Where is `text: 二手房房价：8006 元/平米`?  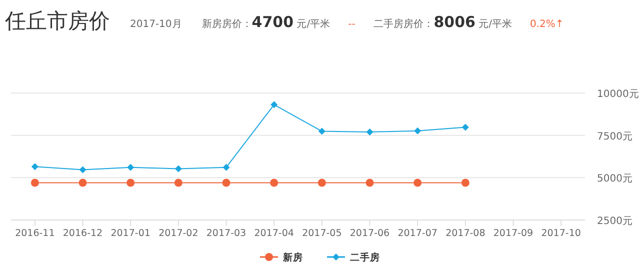 text: 二手房房价：8006 元/平米 is located at coordinates (443, 22).